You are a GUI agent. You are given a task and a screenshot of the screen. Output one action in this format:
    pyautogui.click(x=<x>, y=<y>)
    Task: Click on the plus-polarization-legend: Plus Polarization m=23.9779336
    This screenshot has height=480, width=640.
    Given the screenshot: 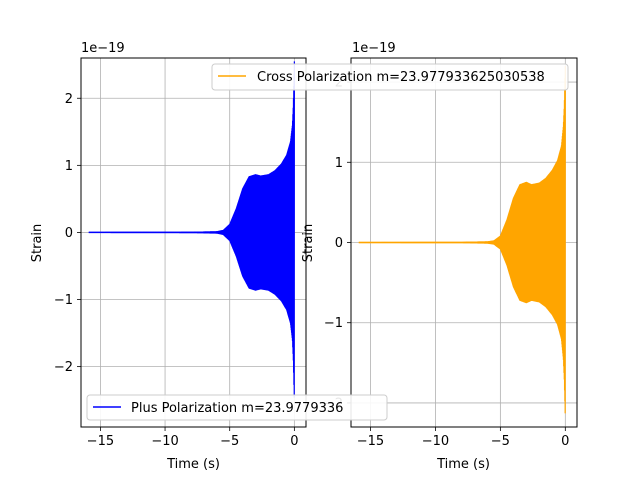 What is the action you would take?
    pyautogui.click(x=237, y=407)
    